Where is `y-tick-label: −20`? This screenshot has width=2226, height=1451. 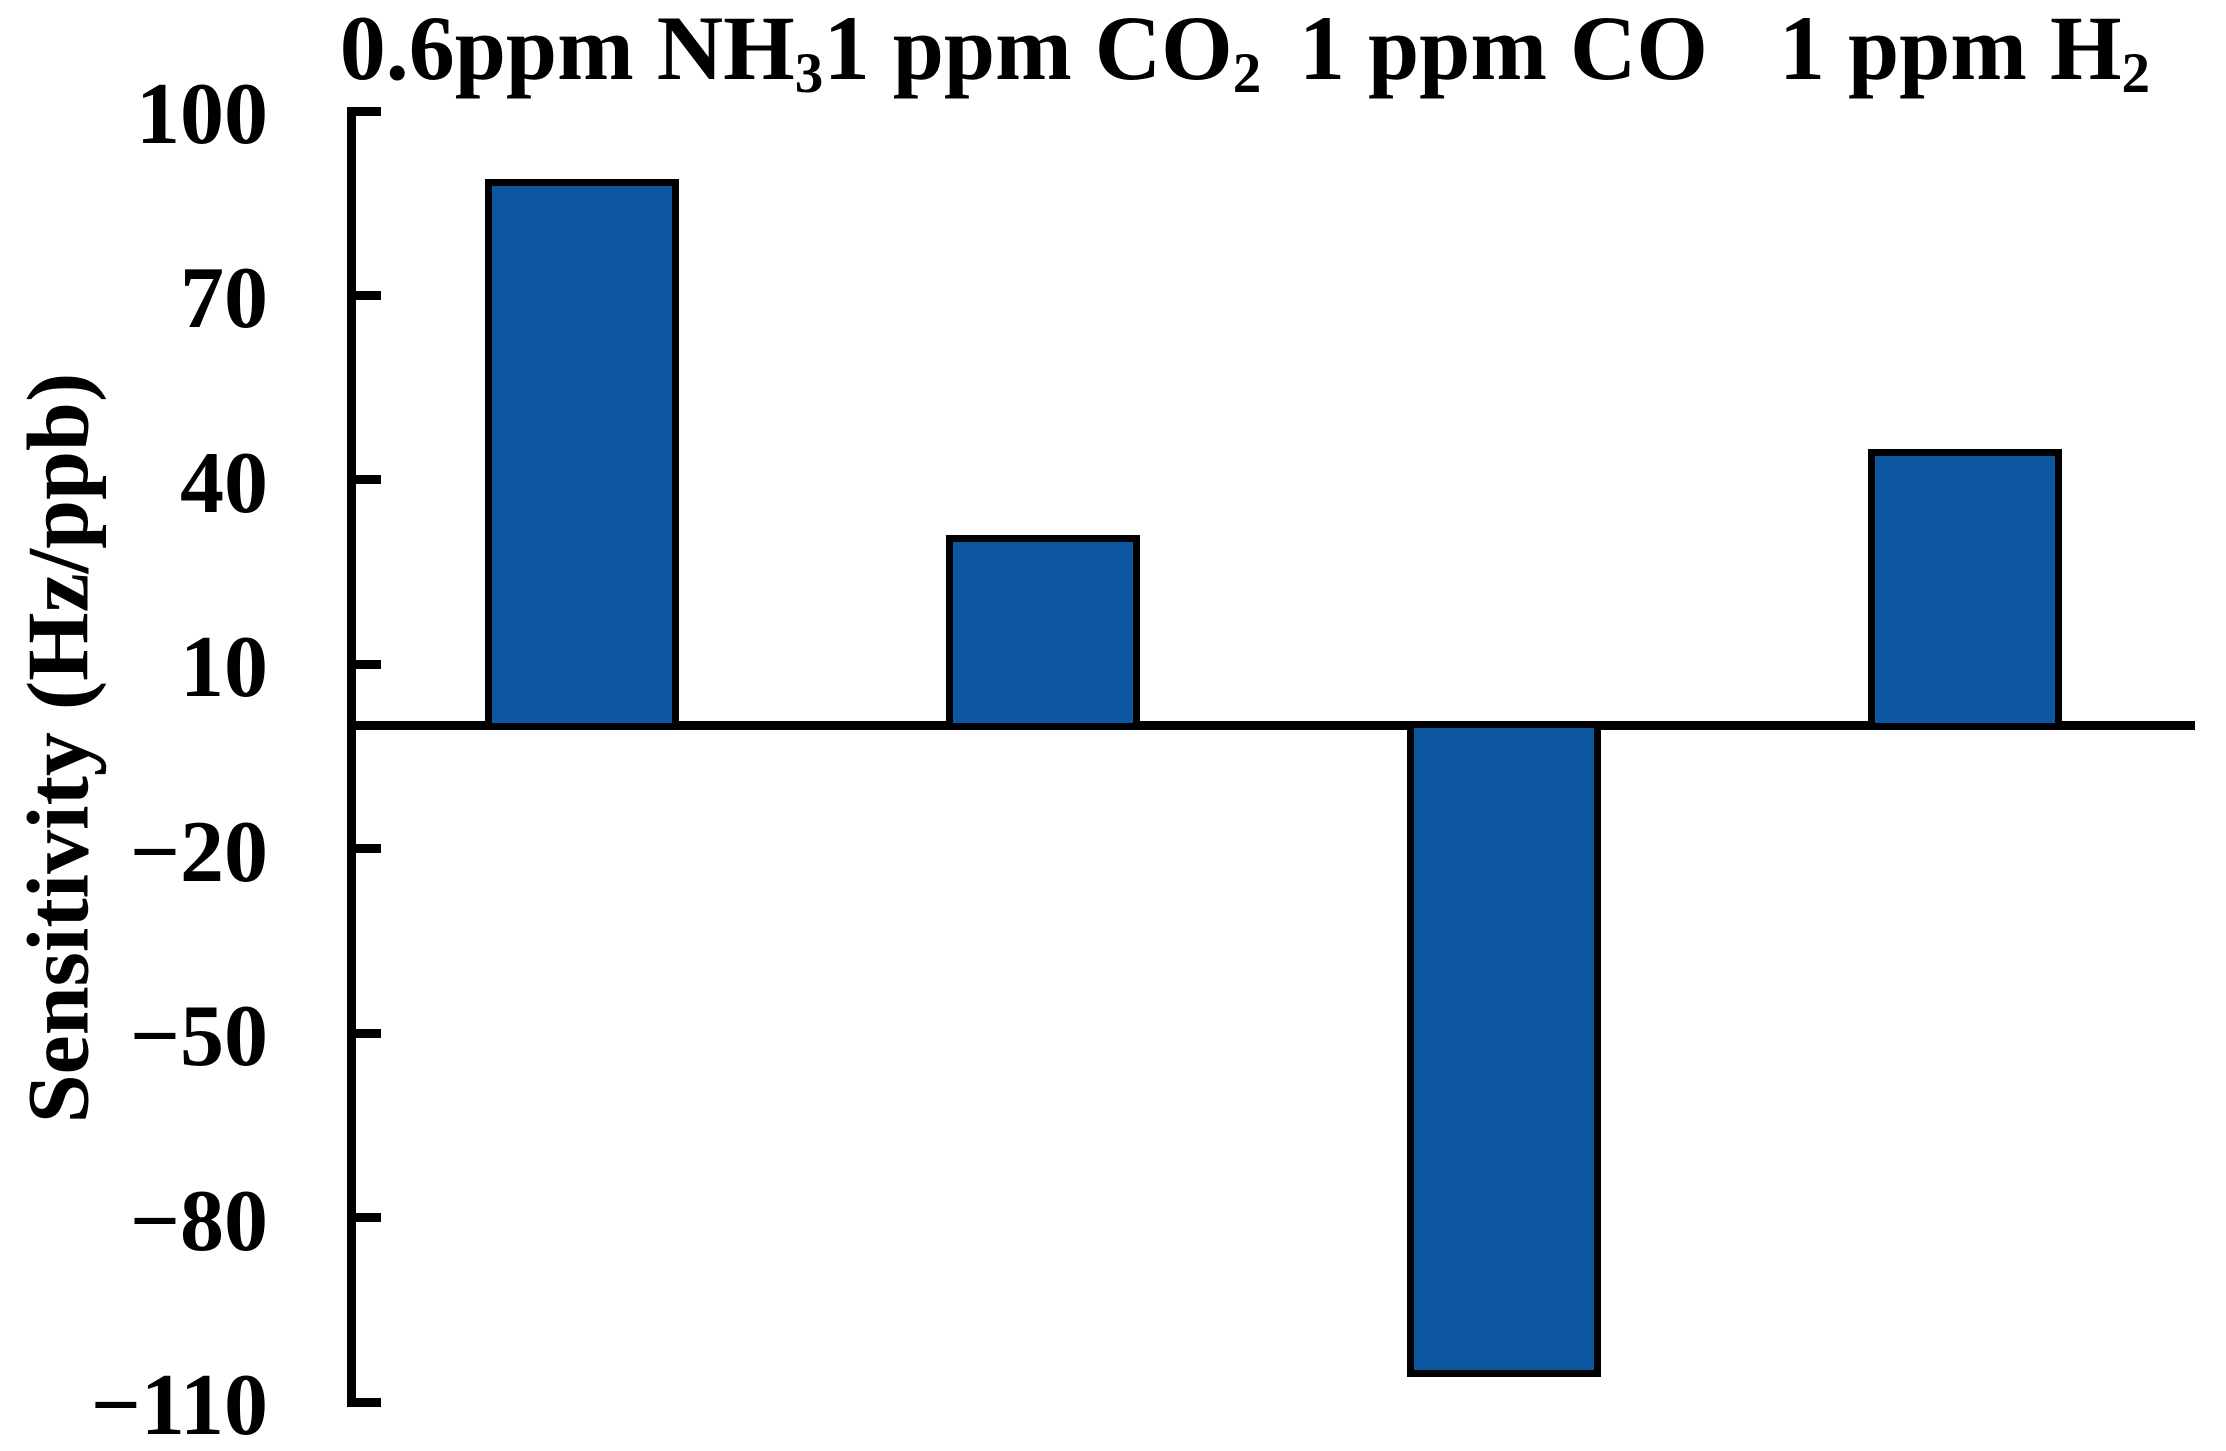
y-tick-label: −20 is located at coordinates (198, 852).